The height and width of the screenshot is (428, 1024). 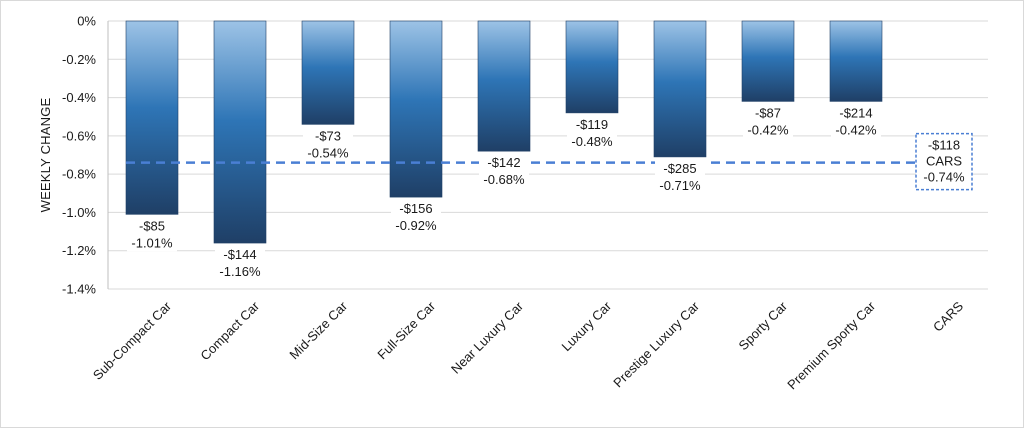 I want to click on y-tick-label: -0.4%, so click(x=79, y=97).